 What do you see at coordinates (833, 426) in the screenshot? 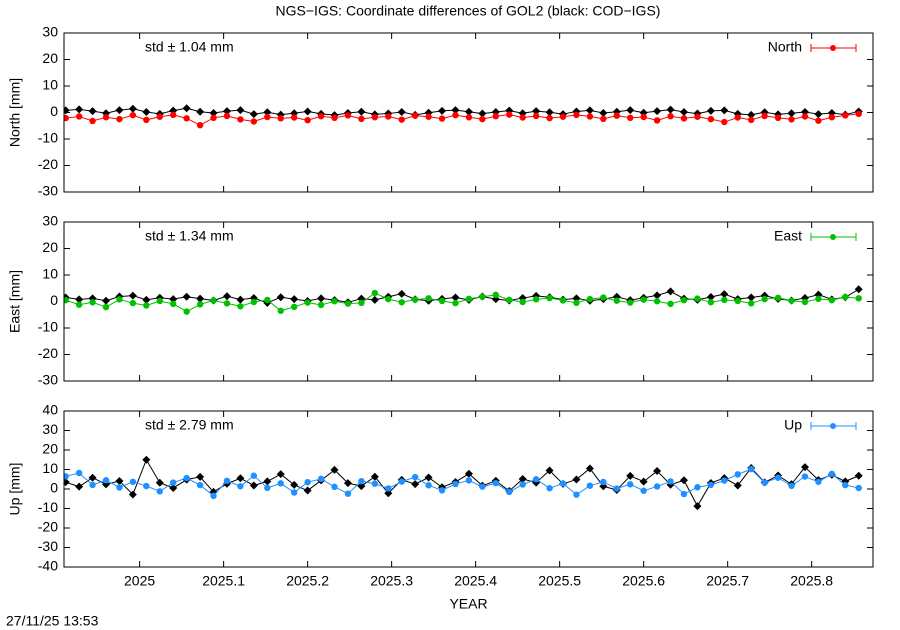
I see `legend-swatch` at bounding box center [833, 426].